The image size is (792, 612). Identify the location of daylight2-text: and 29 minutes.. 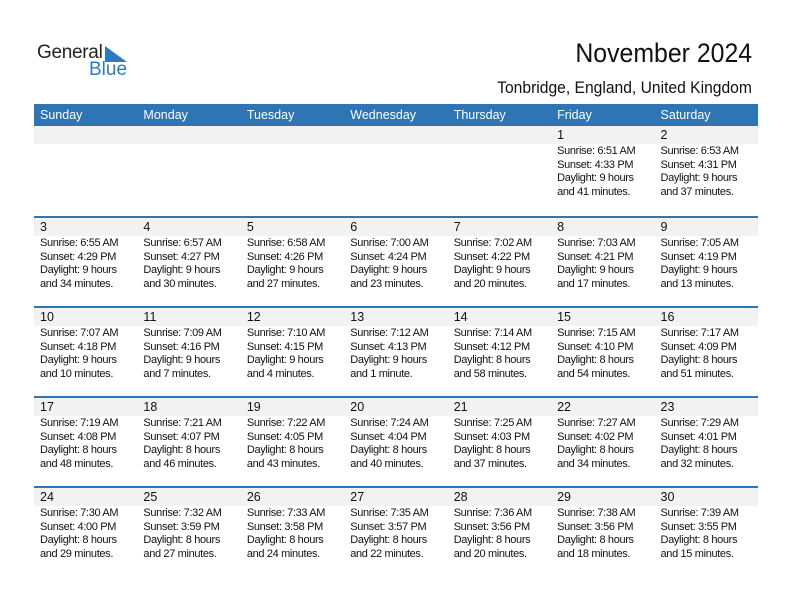
(77, 553).